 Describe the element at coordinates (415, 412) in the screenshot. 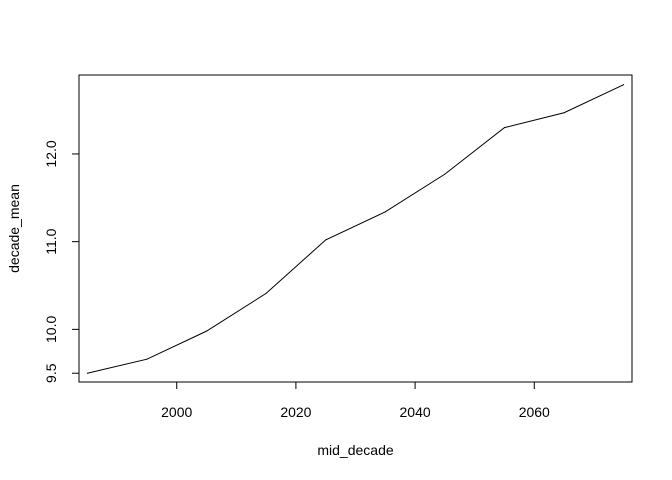

I see `x-tick-label: 2040` at that location.